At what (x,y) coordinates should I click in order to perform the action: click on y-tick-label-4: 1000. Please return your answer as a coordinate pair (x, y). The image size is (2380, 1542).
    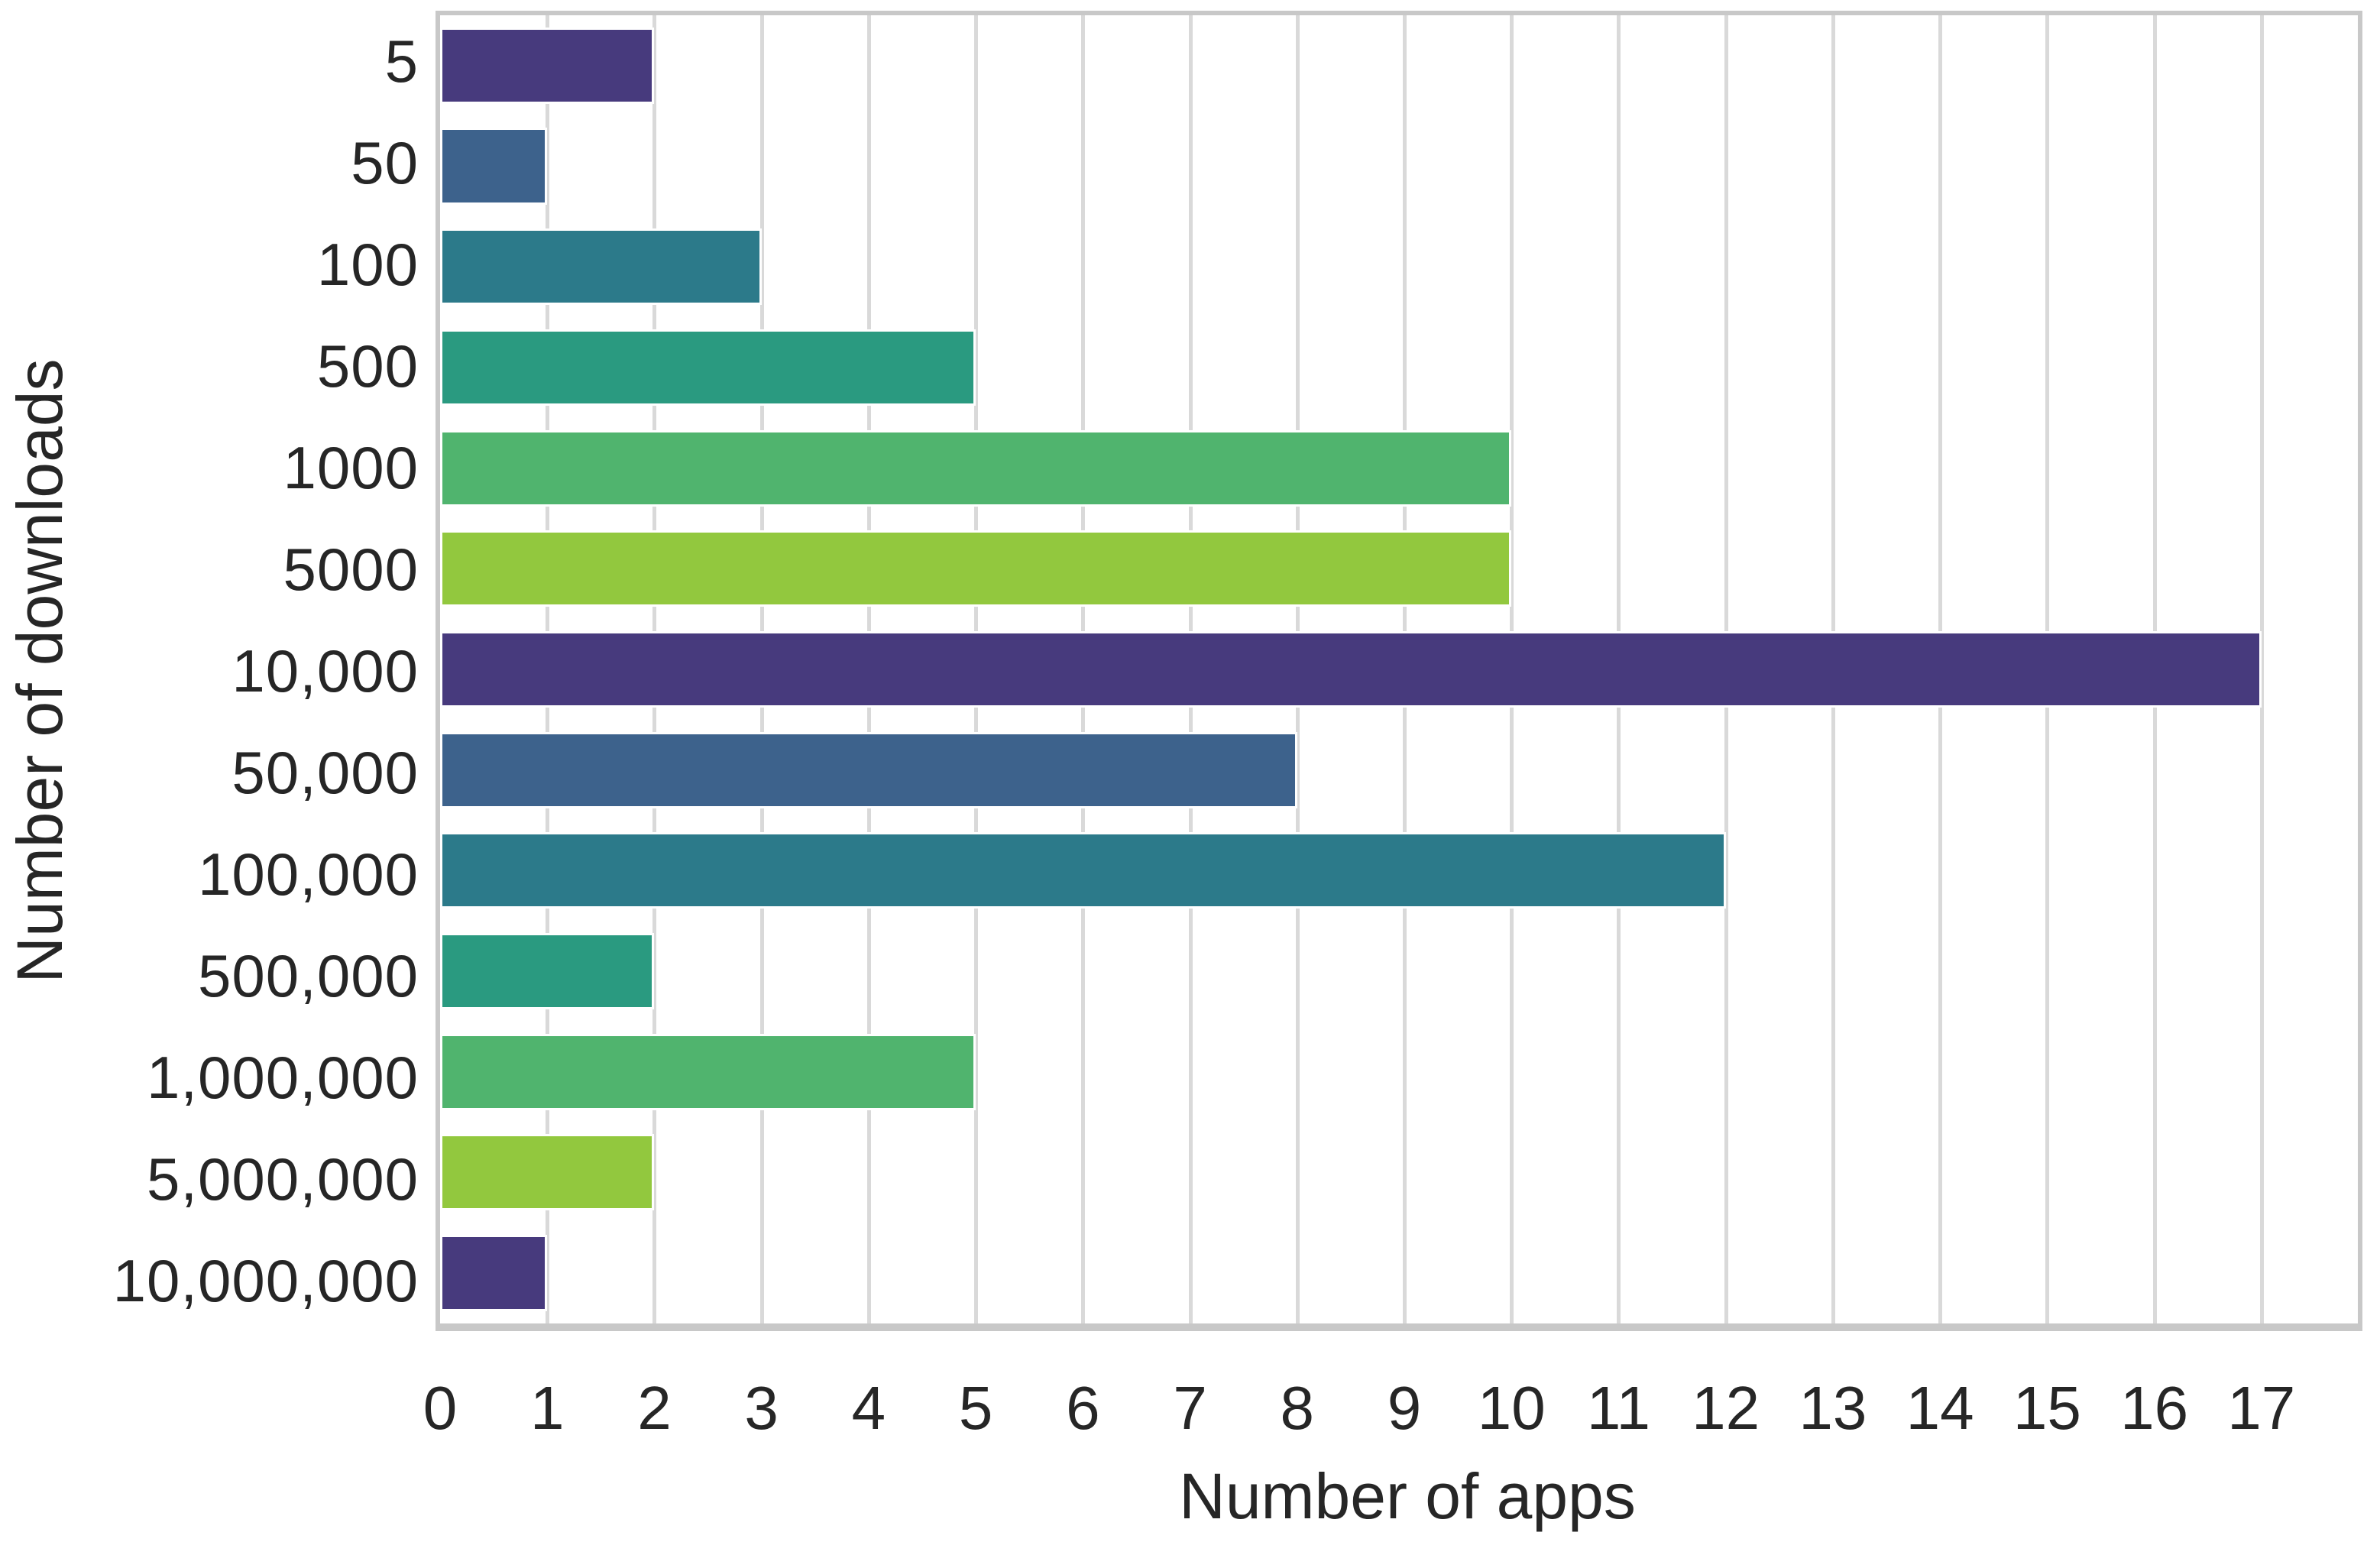
    Looking at the image, I should click on (351, 468).